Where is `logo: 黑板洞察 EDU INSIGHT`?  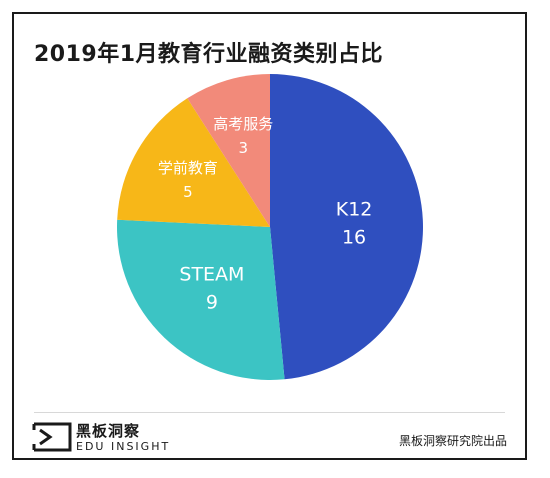
logo: 黑板洞察 EDU INSIGHT is located at coordinates (132, 438).